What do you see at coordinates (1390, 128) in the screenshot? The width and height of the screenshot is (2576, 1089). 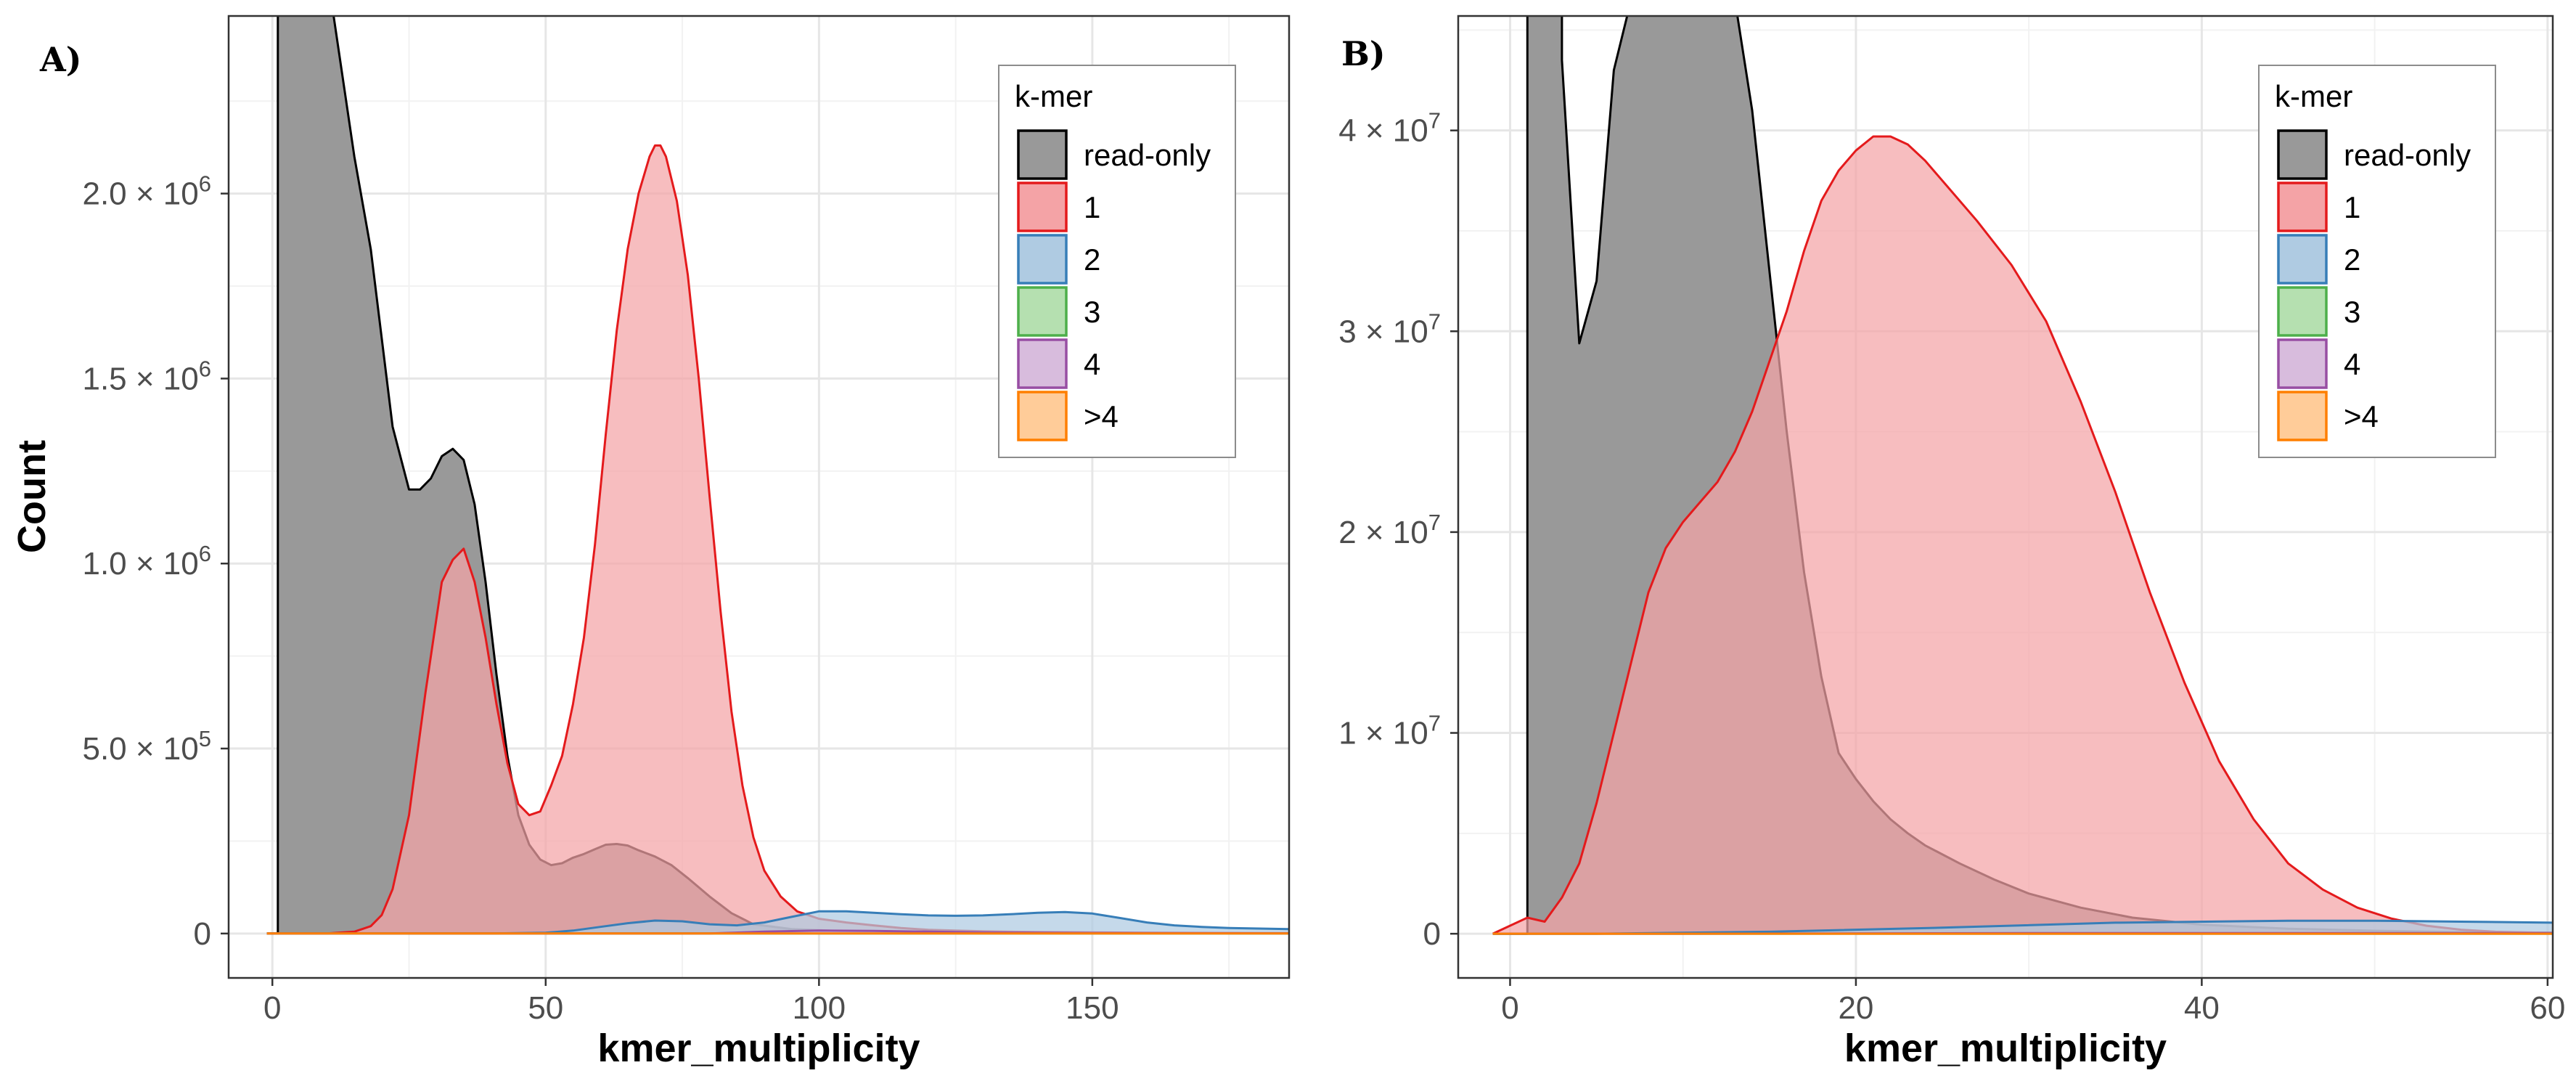 I see `y-tick-label: 4 × 10⁷` at bounding box center [1390, 128].